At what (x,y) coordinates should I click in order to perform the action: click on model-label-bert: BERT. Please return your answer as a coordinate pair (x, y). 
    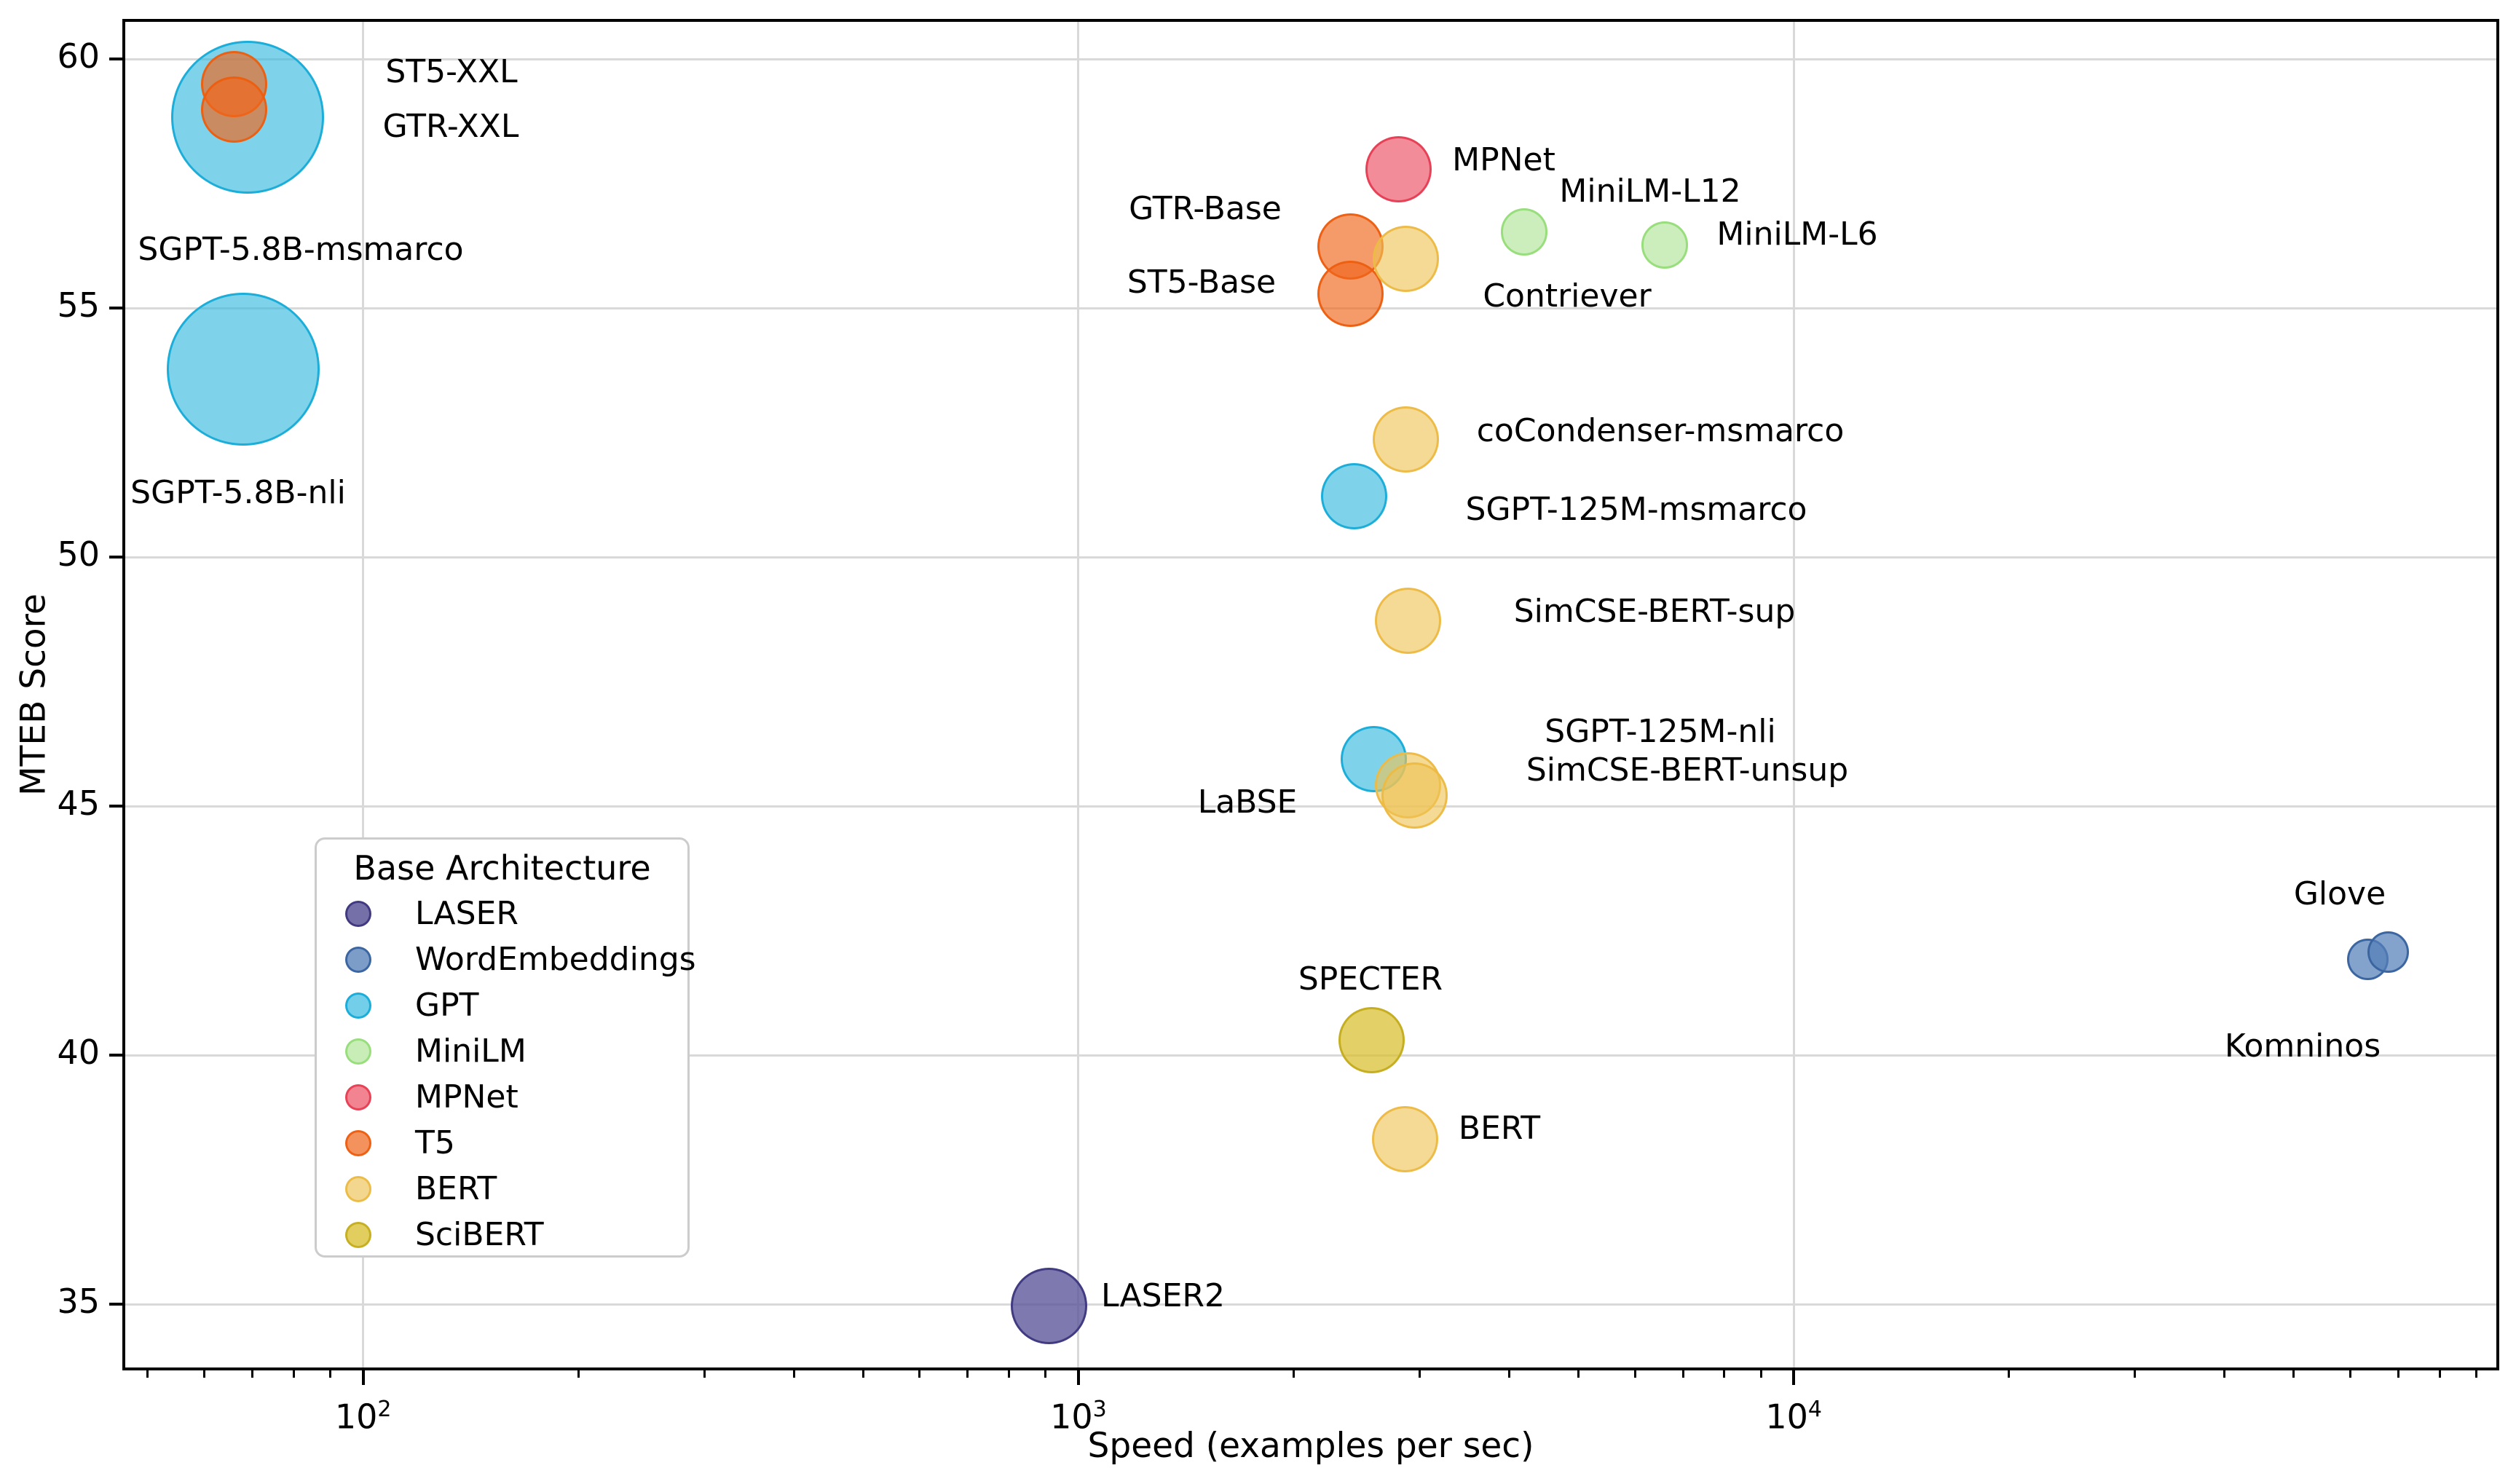
    Looking at the image, I should click on (1499, 1128).